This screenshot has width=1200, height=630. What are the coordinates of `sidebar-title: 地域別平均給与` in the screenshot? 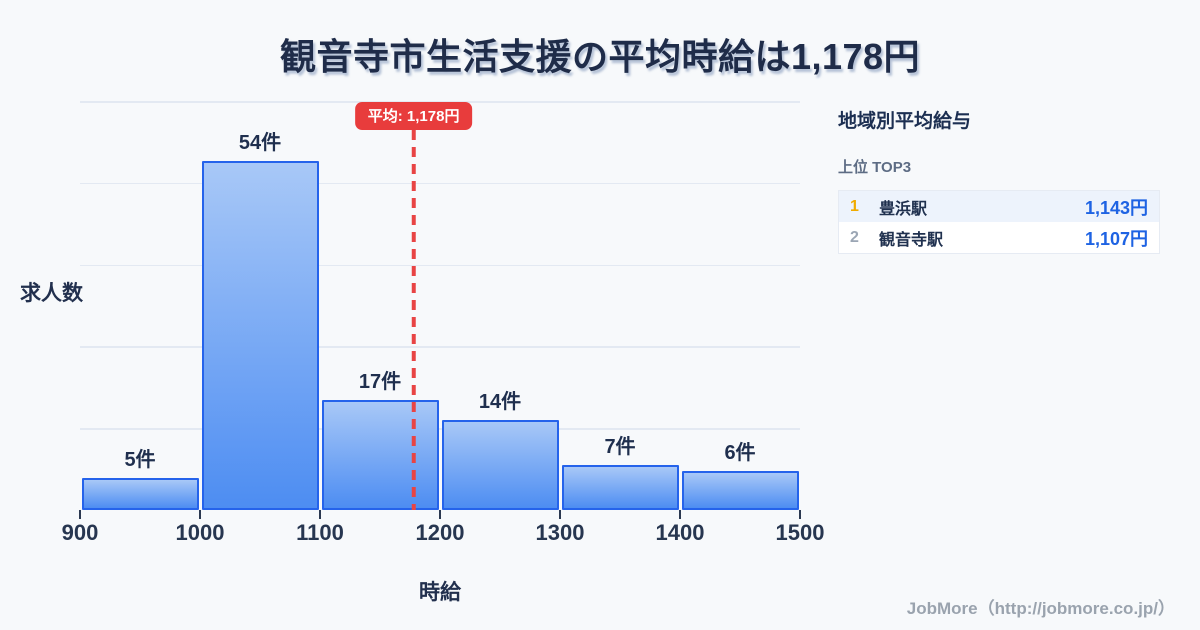 It's located at (905, 121).